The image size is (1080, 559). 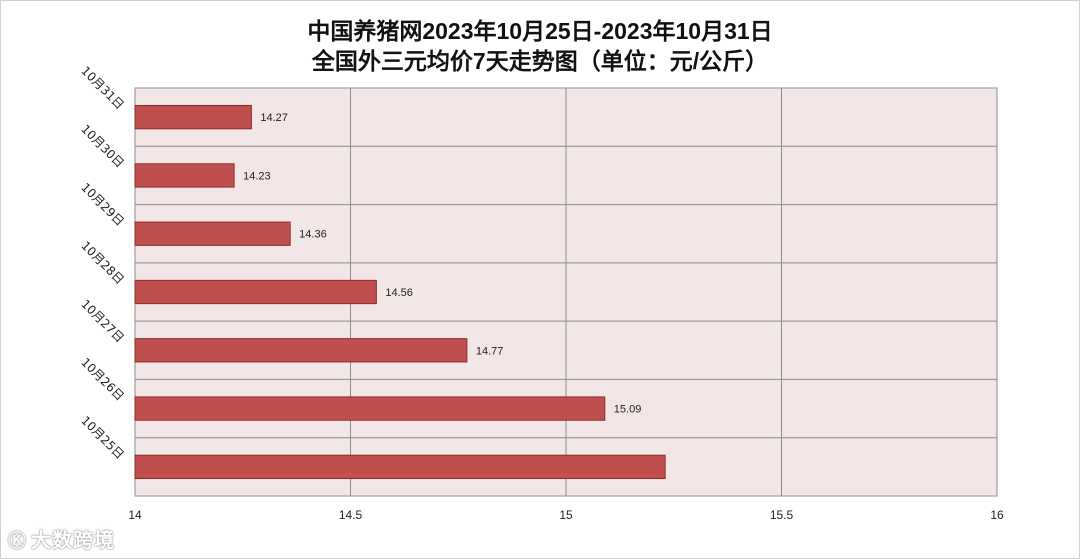 I want to click on x-tick-label: 14, so click(x=135, y=515).